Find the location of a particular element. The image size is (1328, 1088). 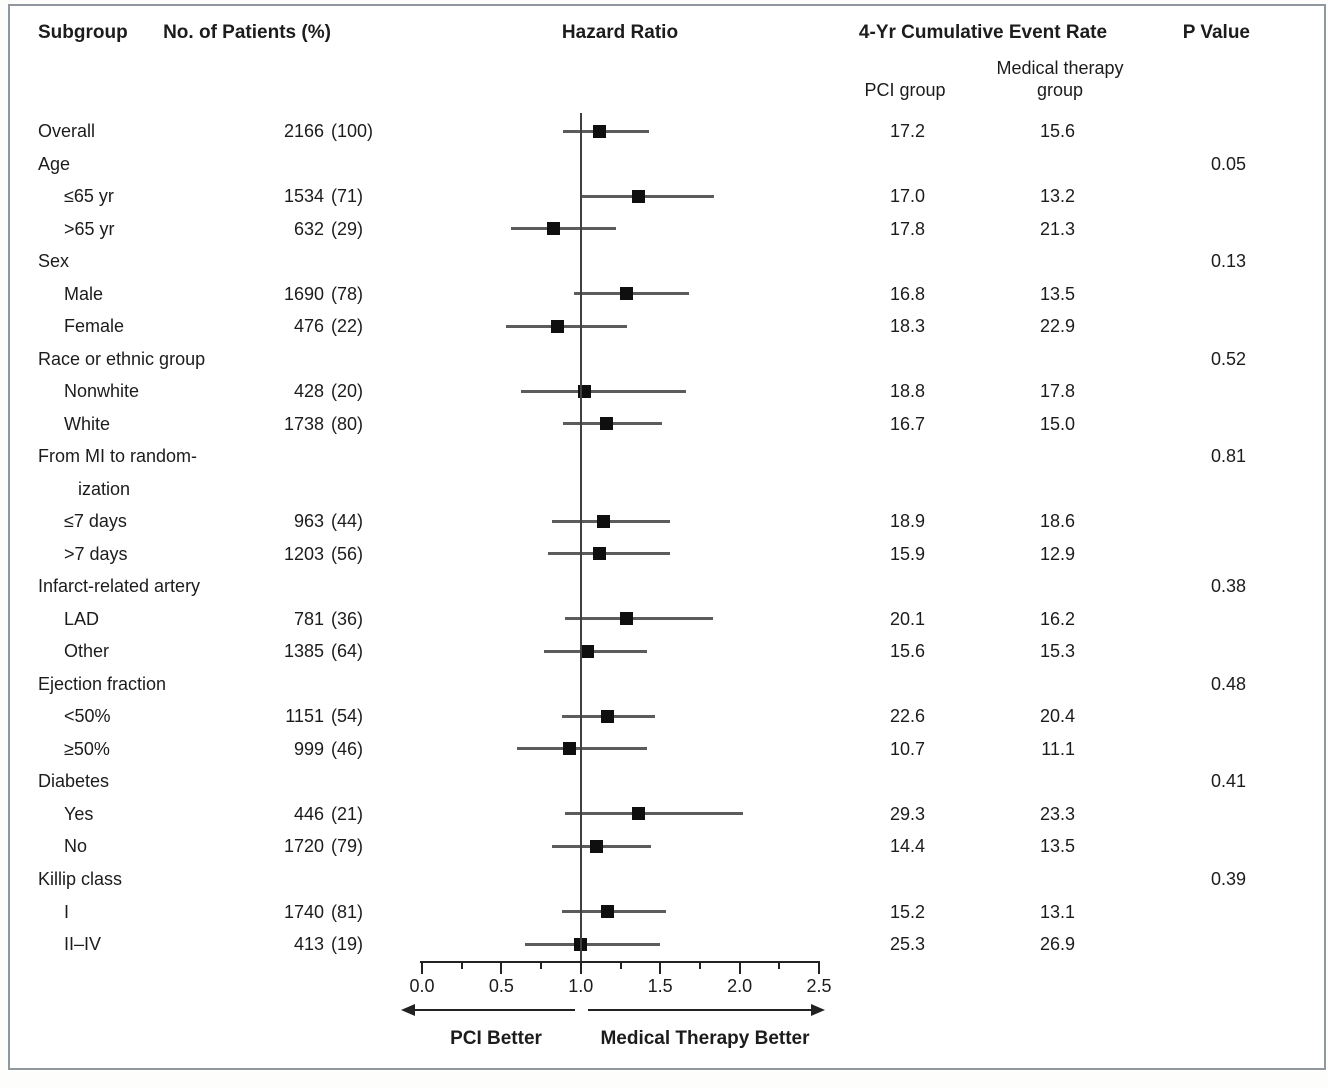

subgroup-label: Male is located at coordinates (84, 293).